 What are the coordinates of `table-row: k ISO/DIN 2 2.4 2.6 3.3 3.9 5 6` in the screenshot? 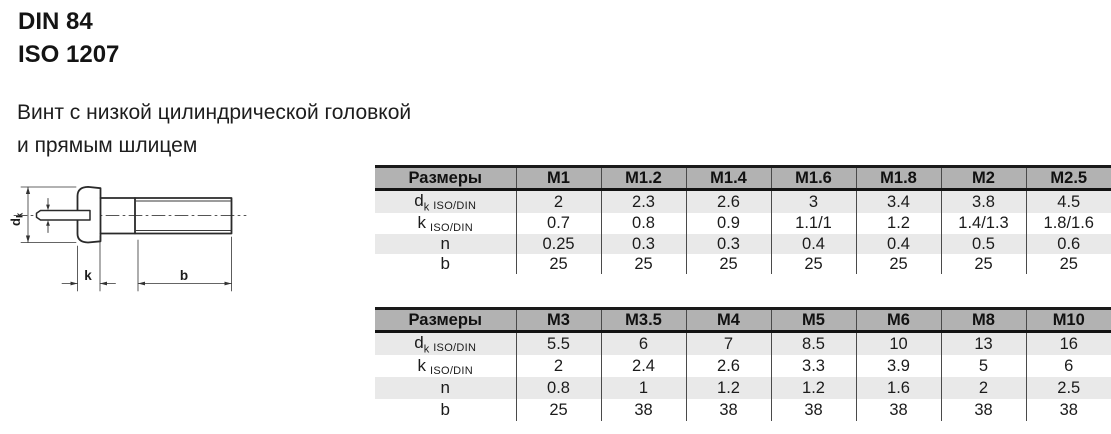 It's located at (743, 366).